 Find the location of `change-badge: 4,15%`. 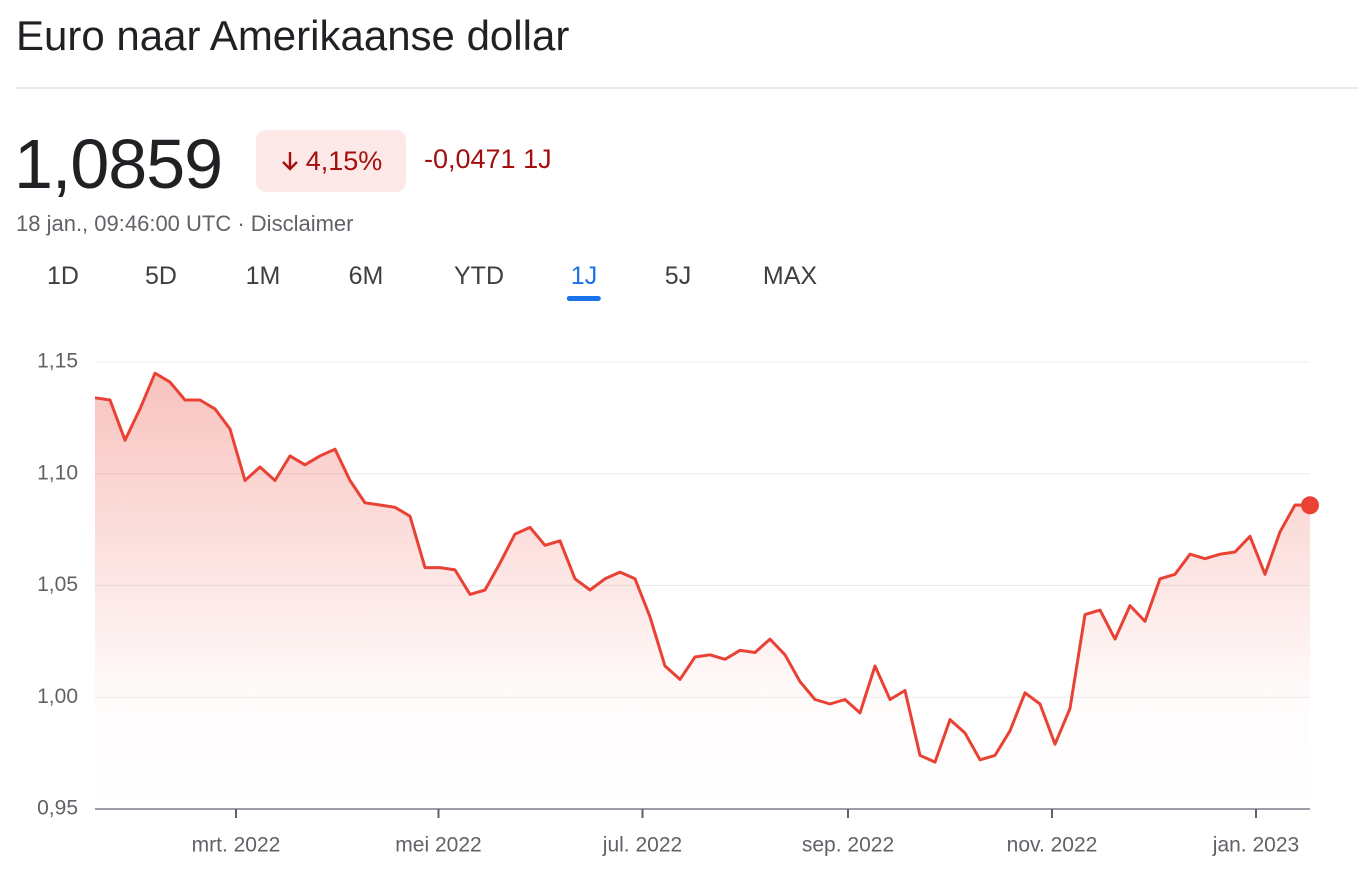

change-badge: 4,15% is located at coordinates (331, 161).